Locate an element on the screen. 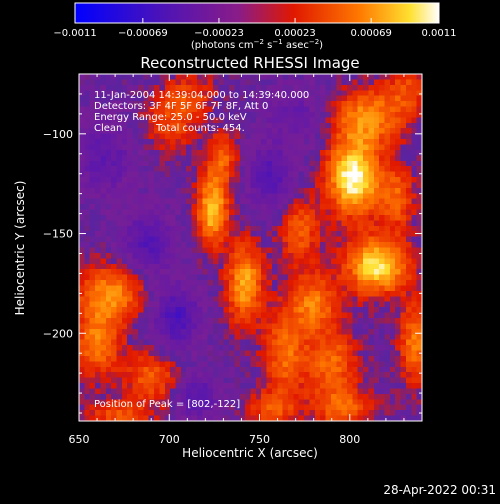  y-tick-label: −200 is located at coordinates (58, 333).